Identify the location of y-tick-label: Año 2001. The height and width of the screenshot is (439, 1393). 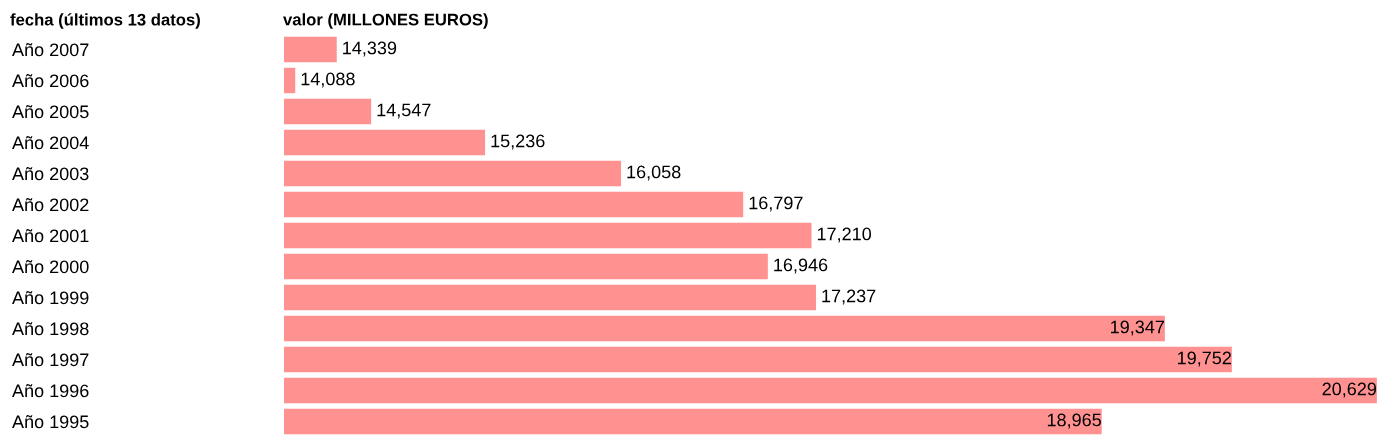
(50, 236).